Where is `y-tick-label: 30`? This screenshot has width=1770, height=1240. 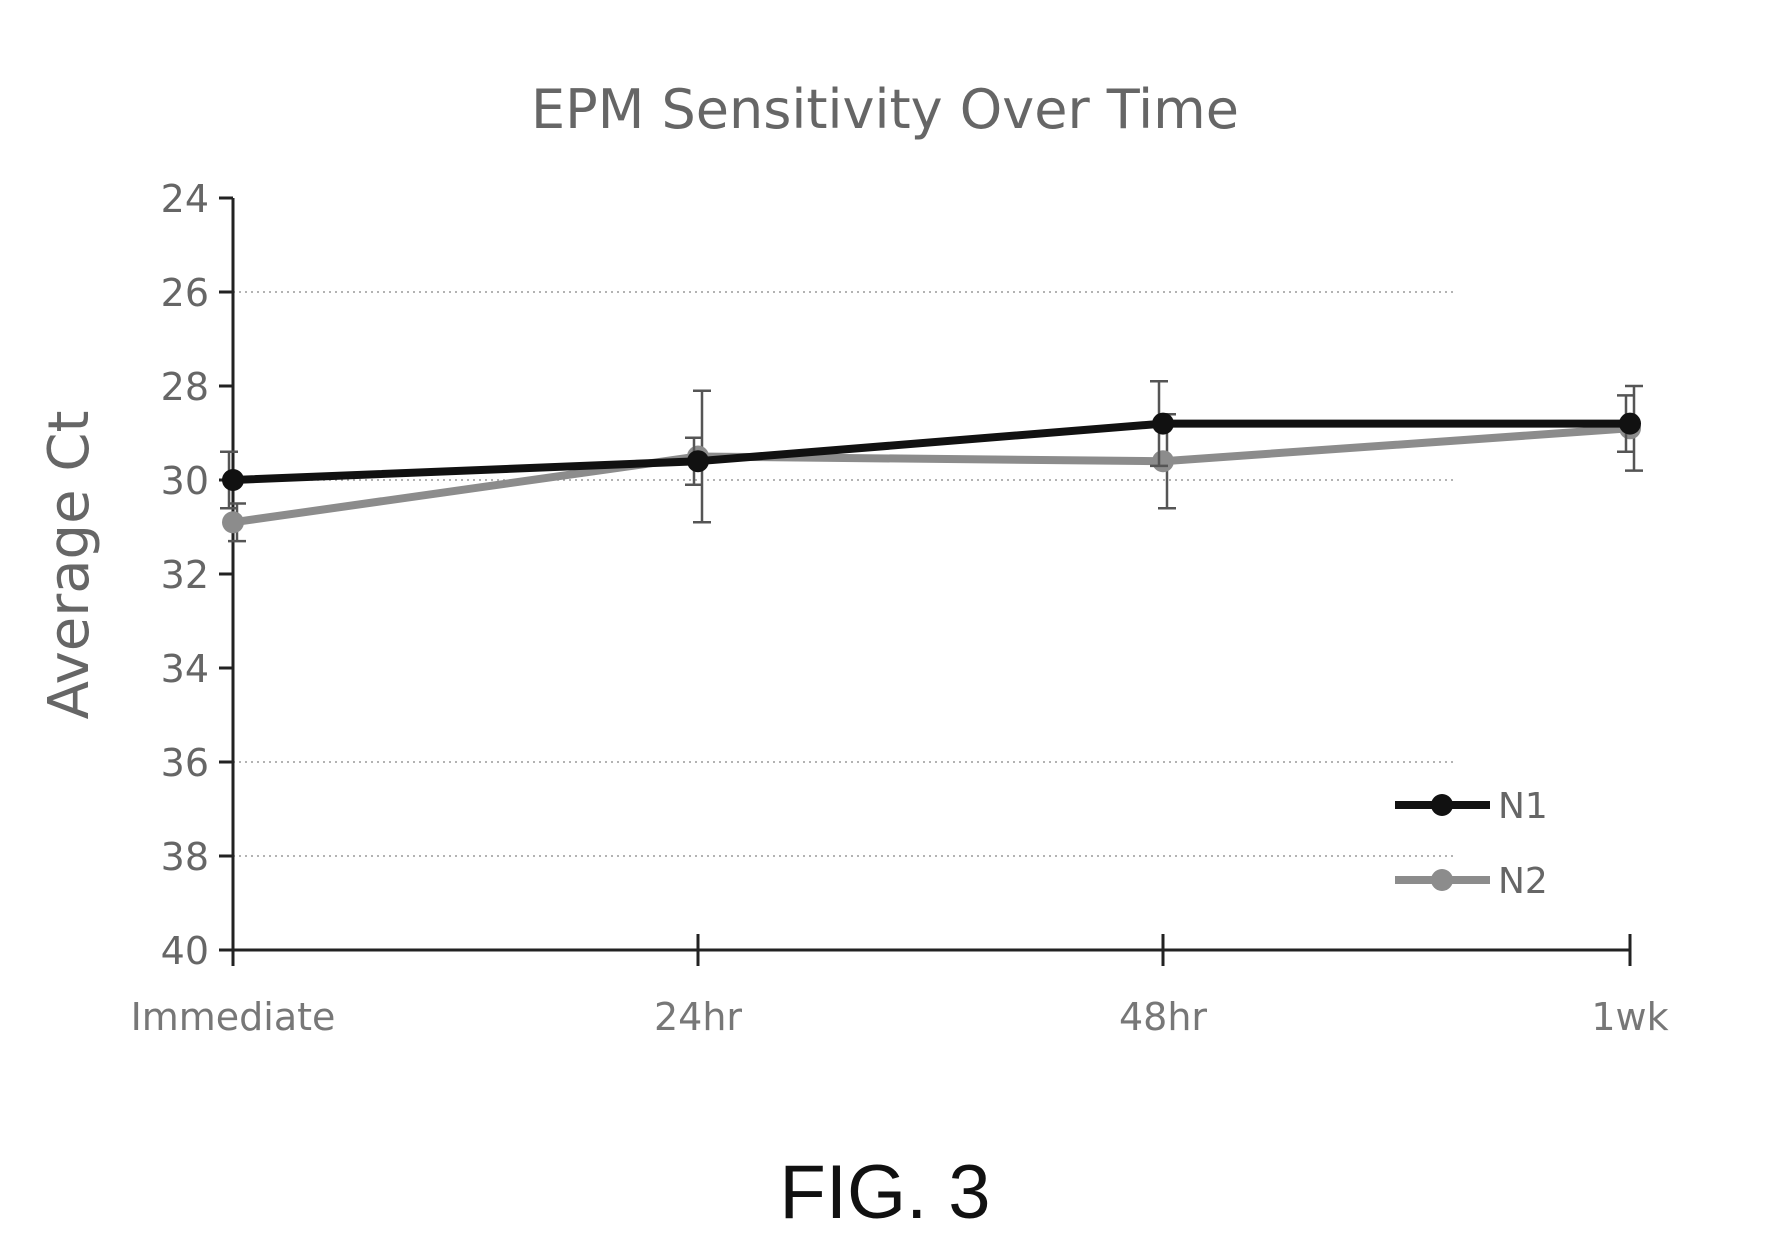 y-tick-label: 30 is located at coordinates (185, 481).